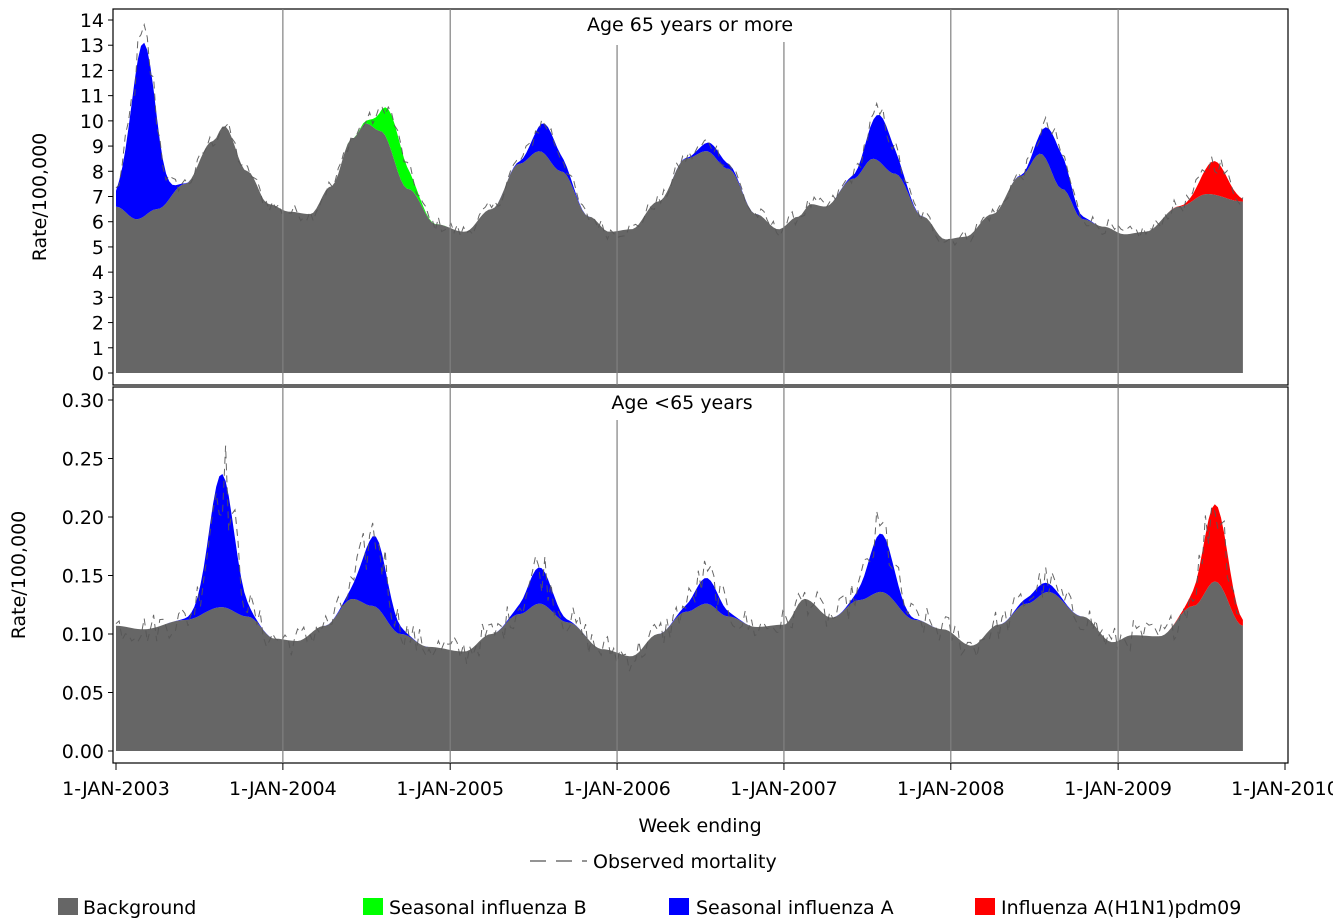  I want to click on y-tick-label: 5, so click(98, 248).